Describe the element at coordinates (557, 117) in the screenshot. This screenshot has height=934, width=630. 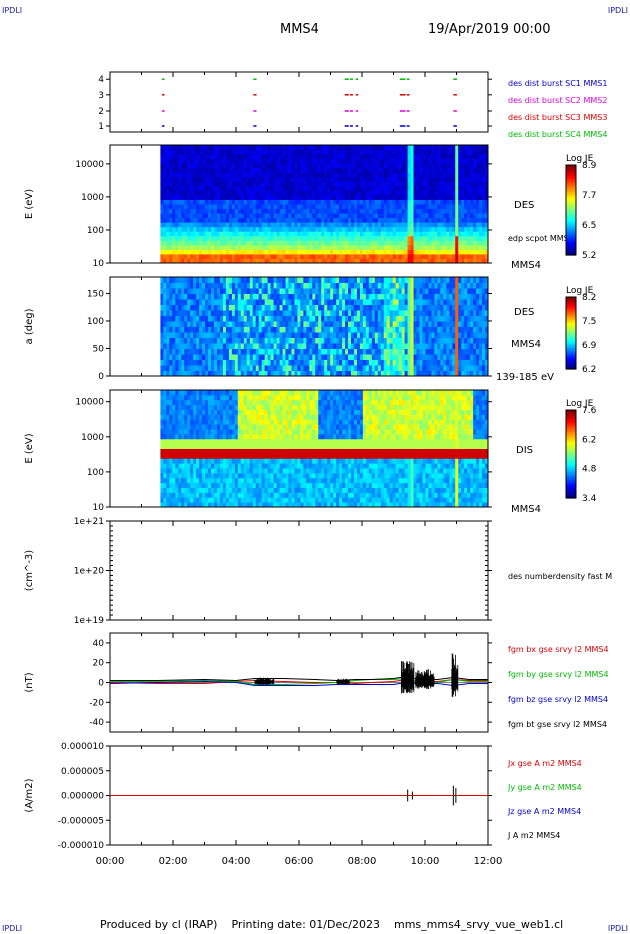
I see `burst-legend-entry: des dist burst SC3 MMS3` at that location.